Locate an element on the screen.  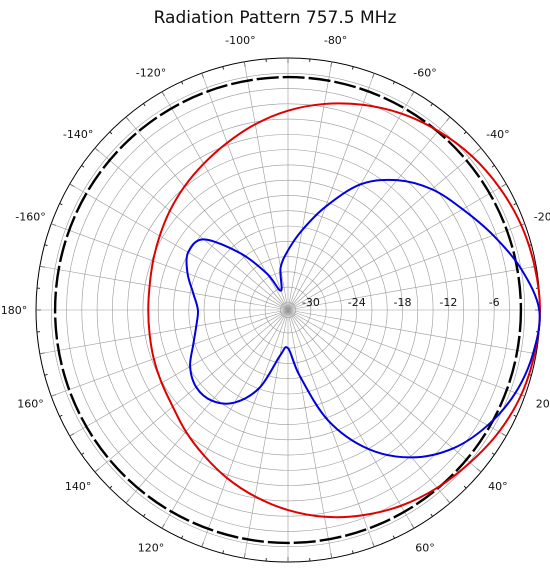
angle-tick-label: -140° is located at coordinates (78, 134).